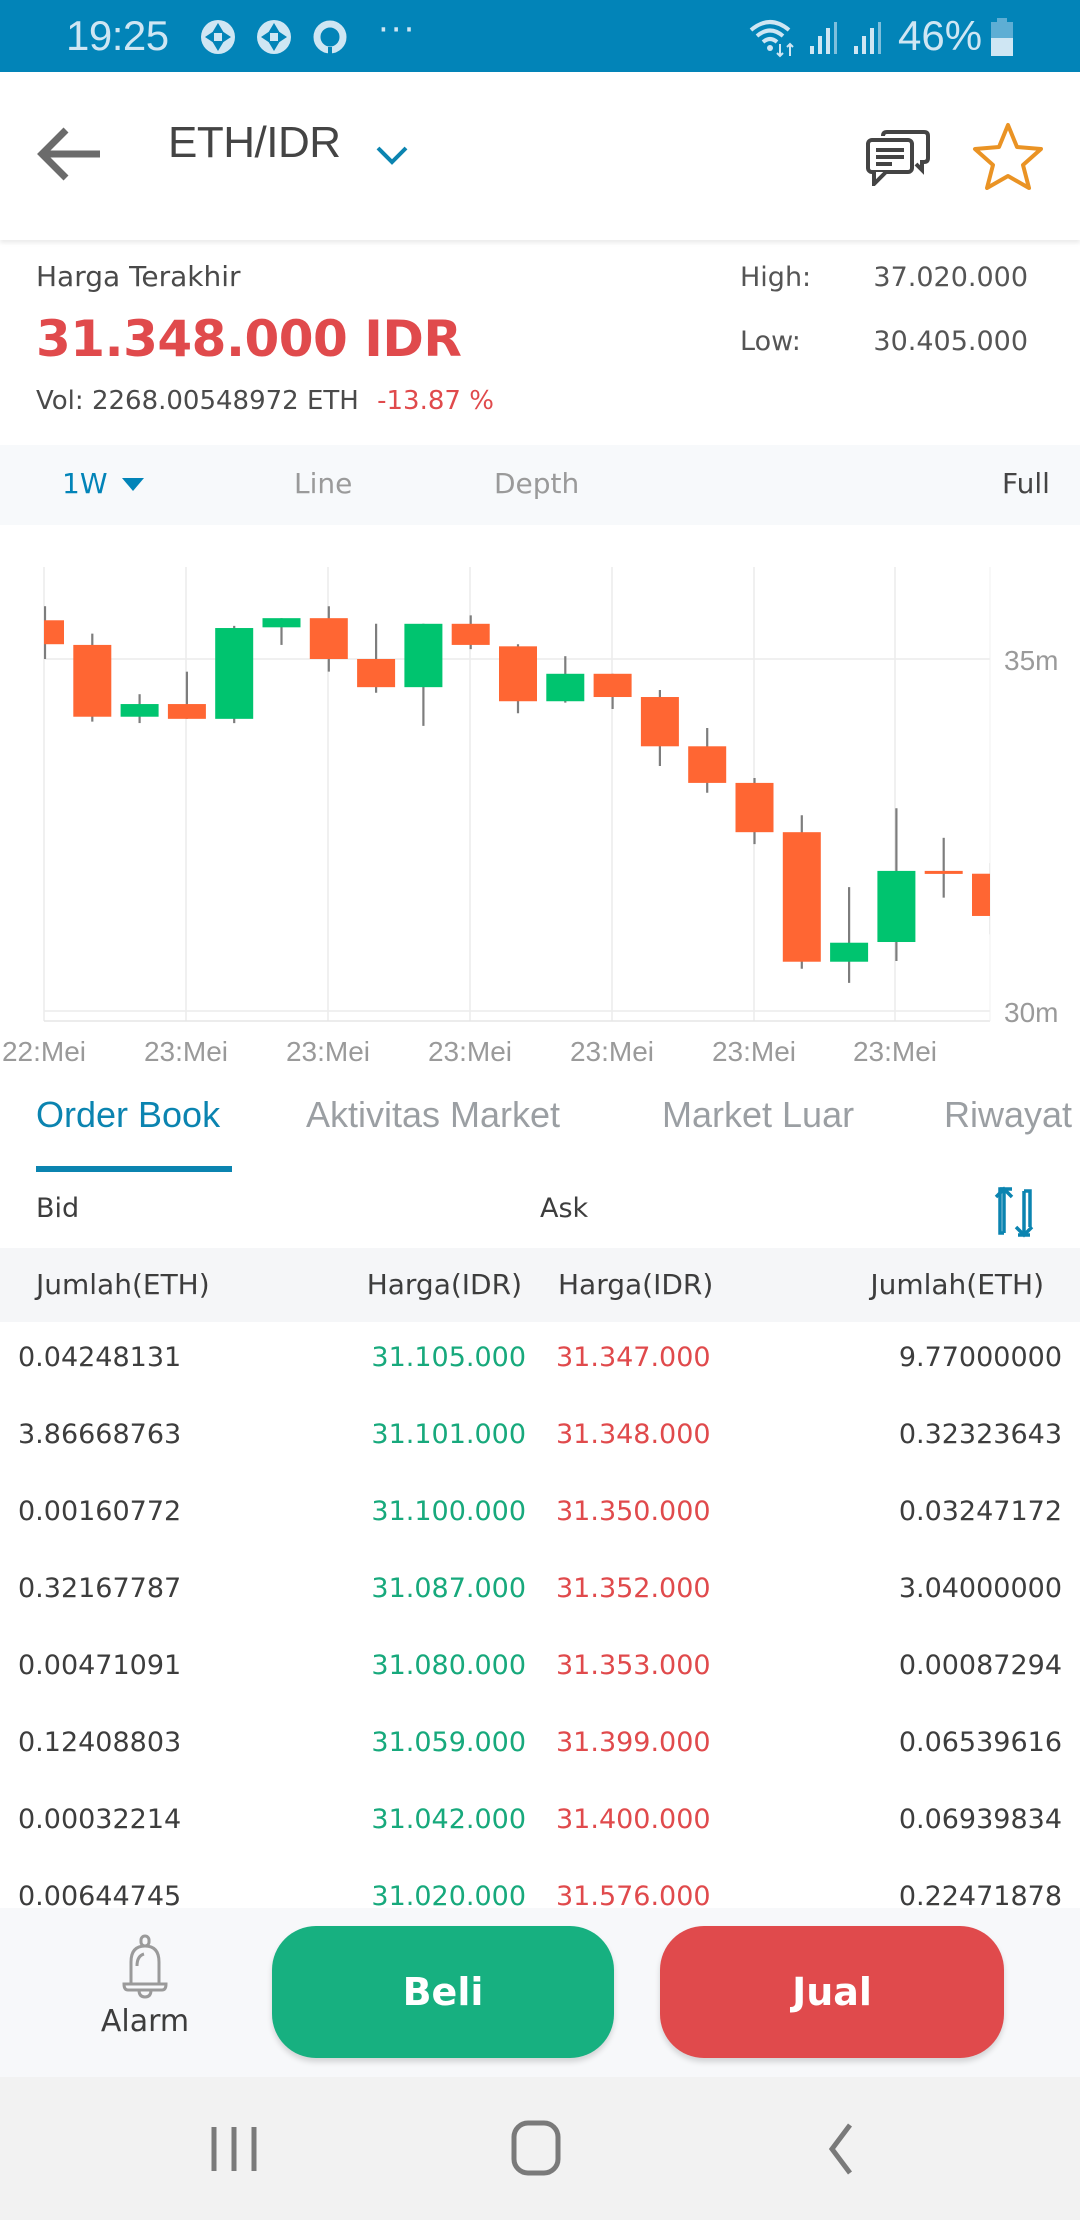  Describe the element at coordinates (128, 1114) in the screenshot. I see `tab-order-book: Order Book` at that location.